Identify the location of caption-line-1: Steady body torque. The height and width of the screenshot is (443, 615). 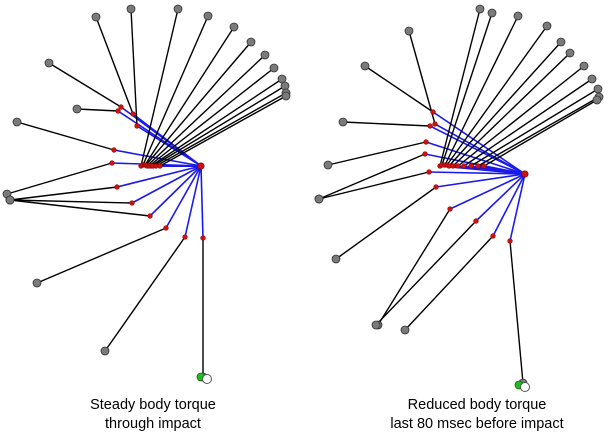
(153, 405).